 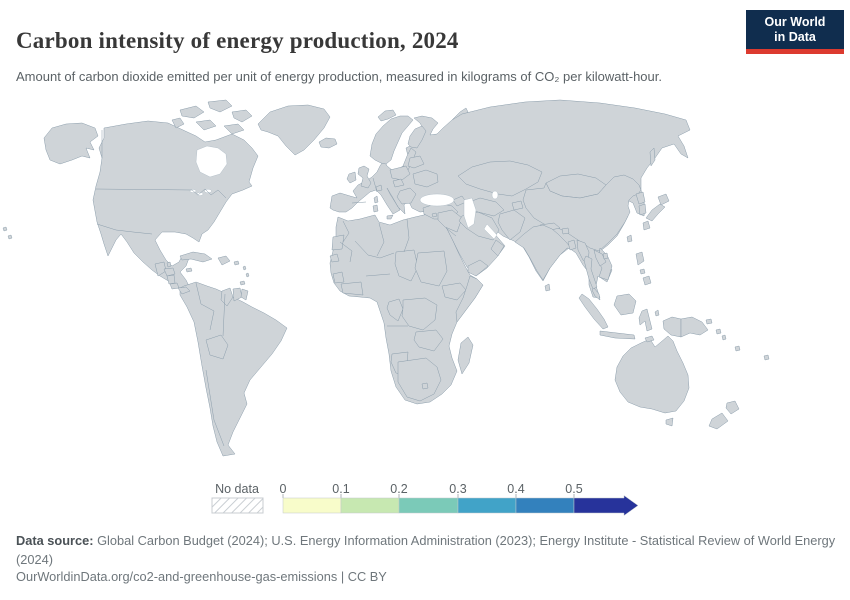 What do you see at coordinates (328, 143) in the screenshot?
I see `region-iceland` at bounding box center [328, 143].